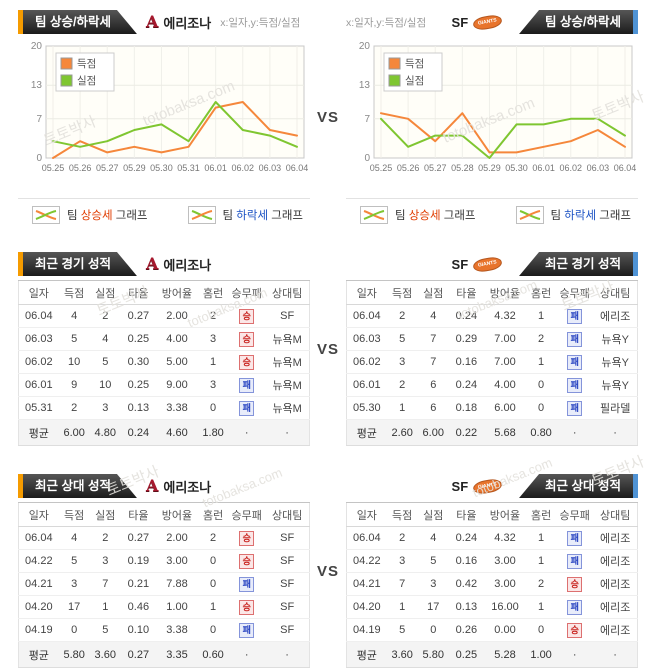 The image size is (650, 668). Describe the element at coordinates (74, 538) in the screenshot. I see `stat-cell: 4` at that location.